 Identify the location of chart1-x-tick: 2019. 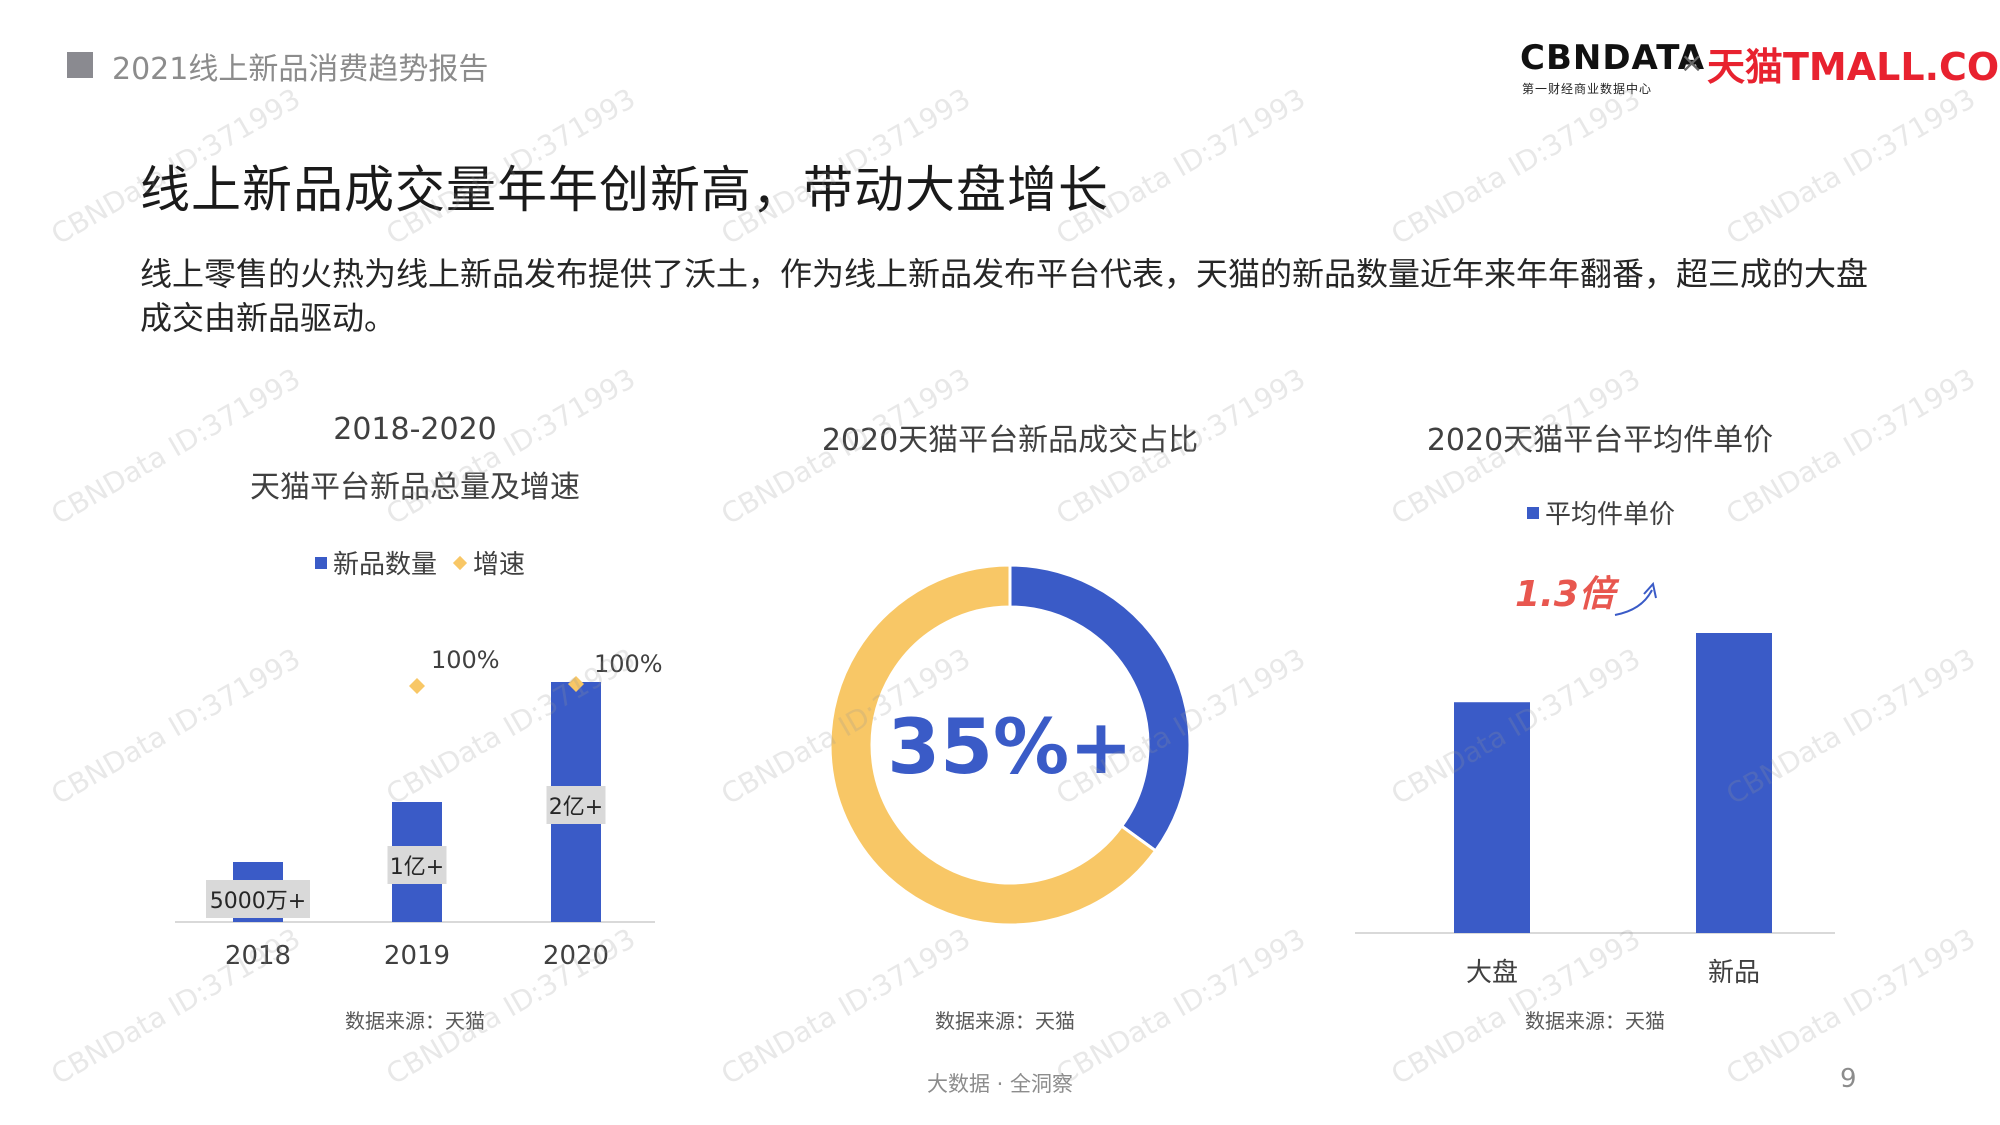
(417, 956).